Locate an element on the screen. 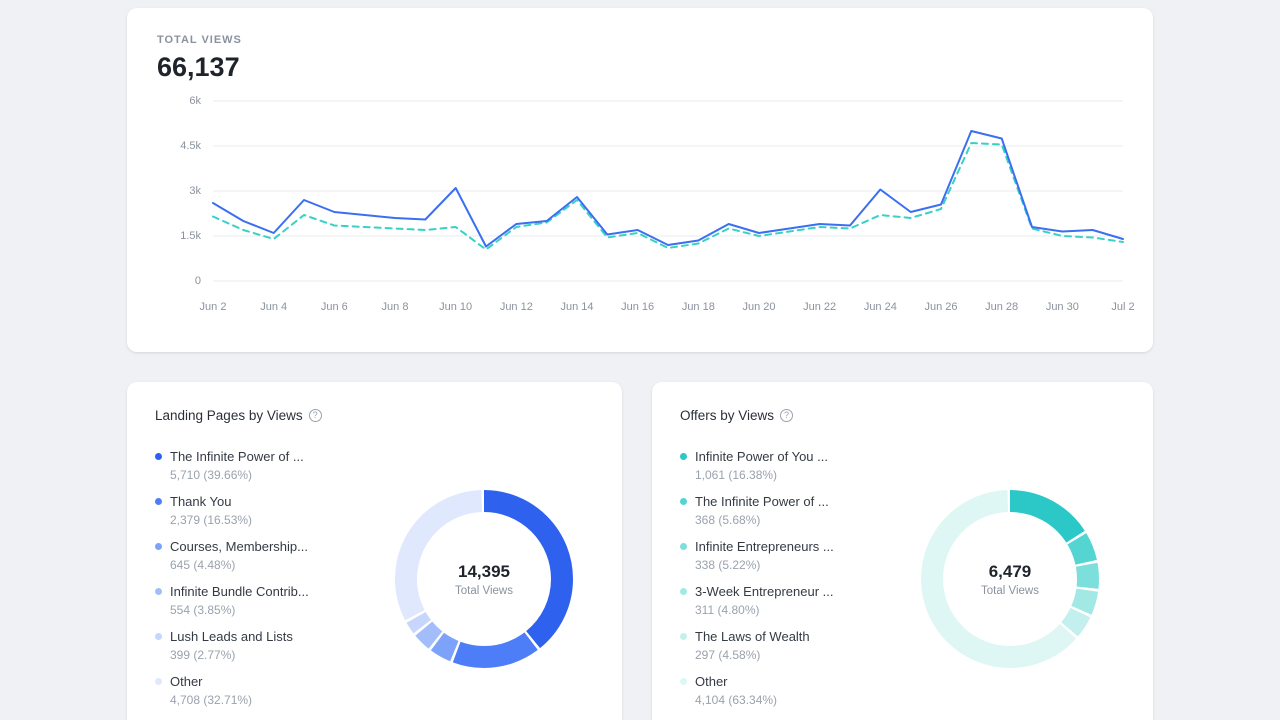  legend-item: Infinite Bundle Contrib... 554 (3.85%) is located at coordinates (261, 600).